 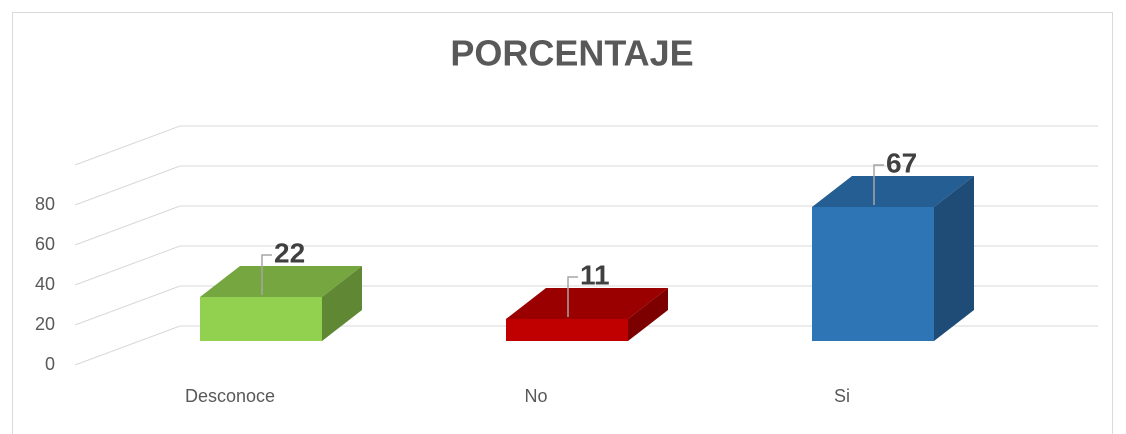 I want to click on y-tick-label: 80, so click(x=45, y=204).